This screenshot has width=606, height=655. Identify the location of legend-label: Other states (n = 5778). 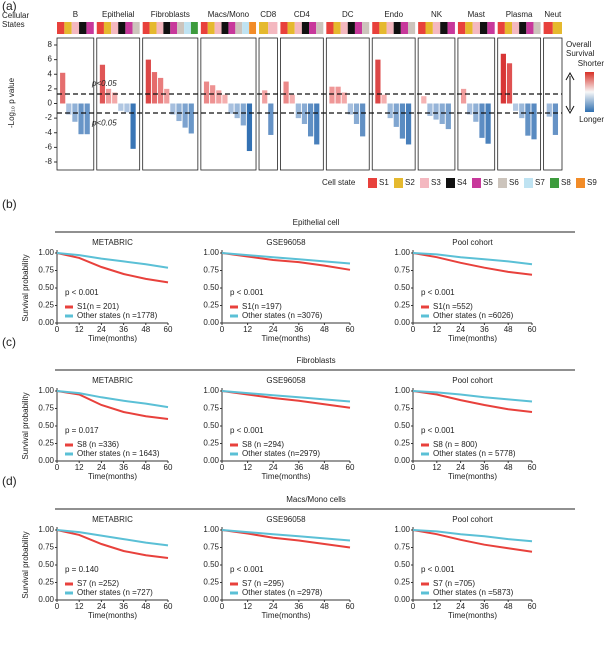
(474, 453).